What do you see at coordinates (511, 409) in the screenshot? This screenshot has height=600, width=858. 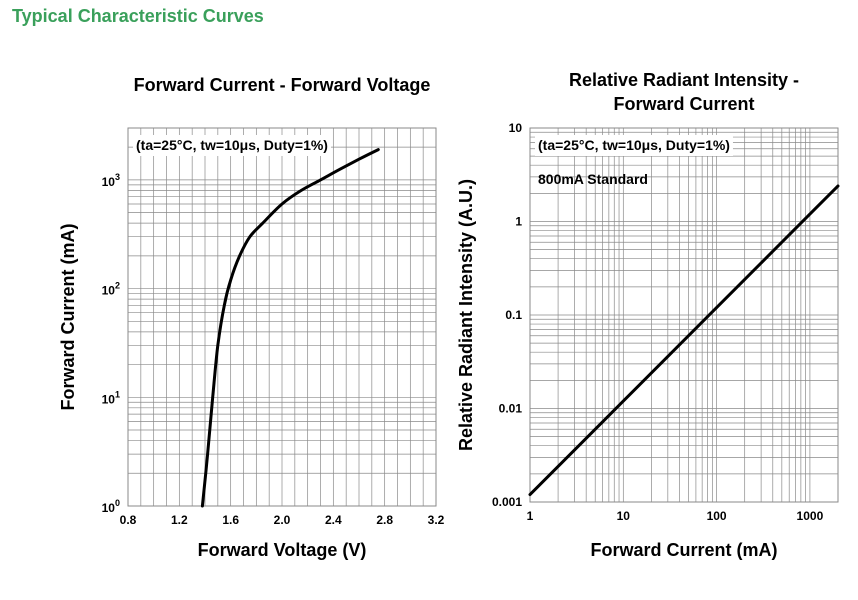 I see `y-tick-label: 0.01` at bounding box center [511, 409].